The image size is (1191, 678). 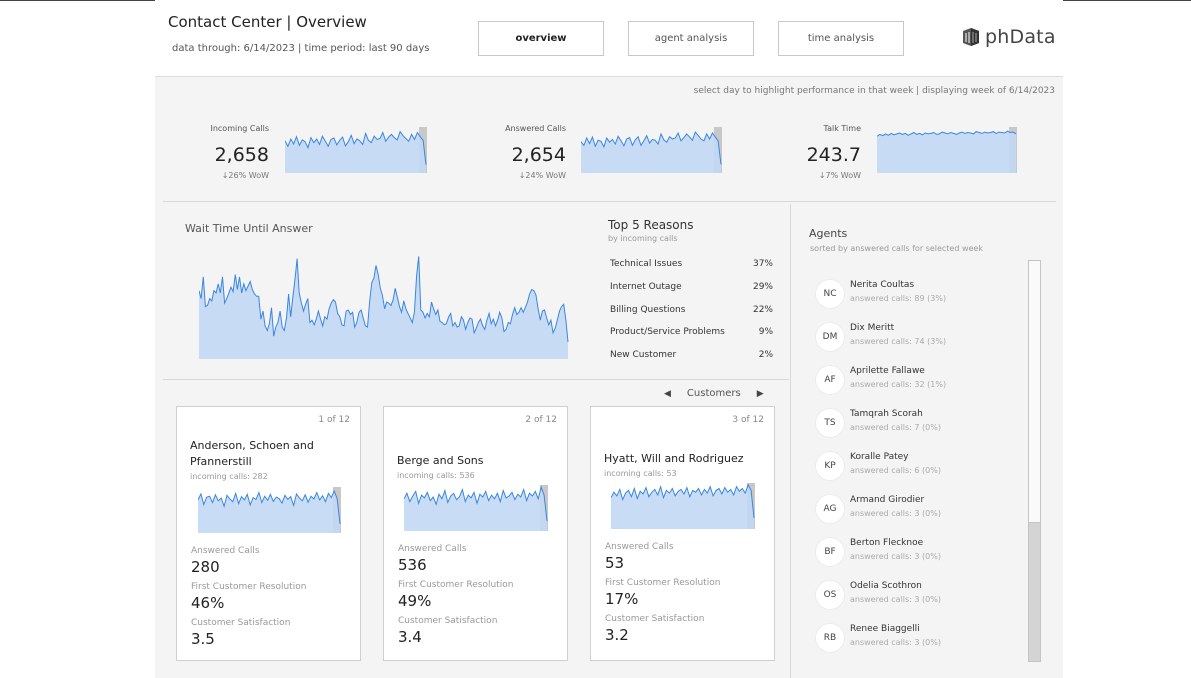 What do you see at coordinates (842, 128) in the screenshot?
I see `talk-time-label: Talk Time` at bounding box center [842, 128].